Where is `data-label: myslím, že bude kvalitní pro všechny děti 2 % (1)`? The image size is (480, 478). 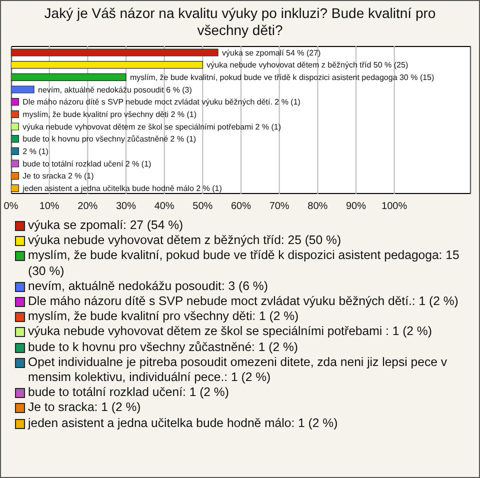 data-label: myslím, že bude kvalitní pro všechny děti 2 % (1) is located at coordinates (109, 114).